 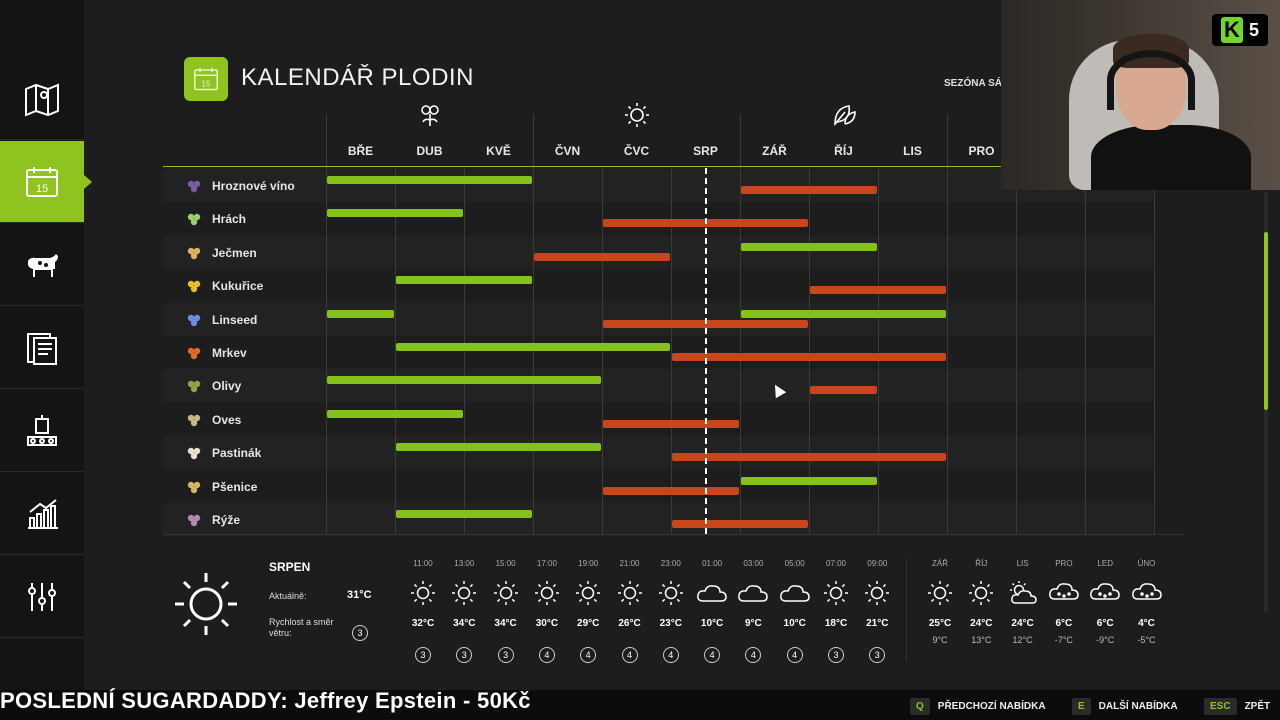 What do you see at coordinates (1081, 706) in the screenshot?
I see `hint-key-e: E` at bounding box center [1081, 706].